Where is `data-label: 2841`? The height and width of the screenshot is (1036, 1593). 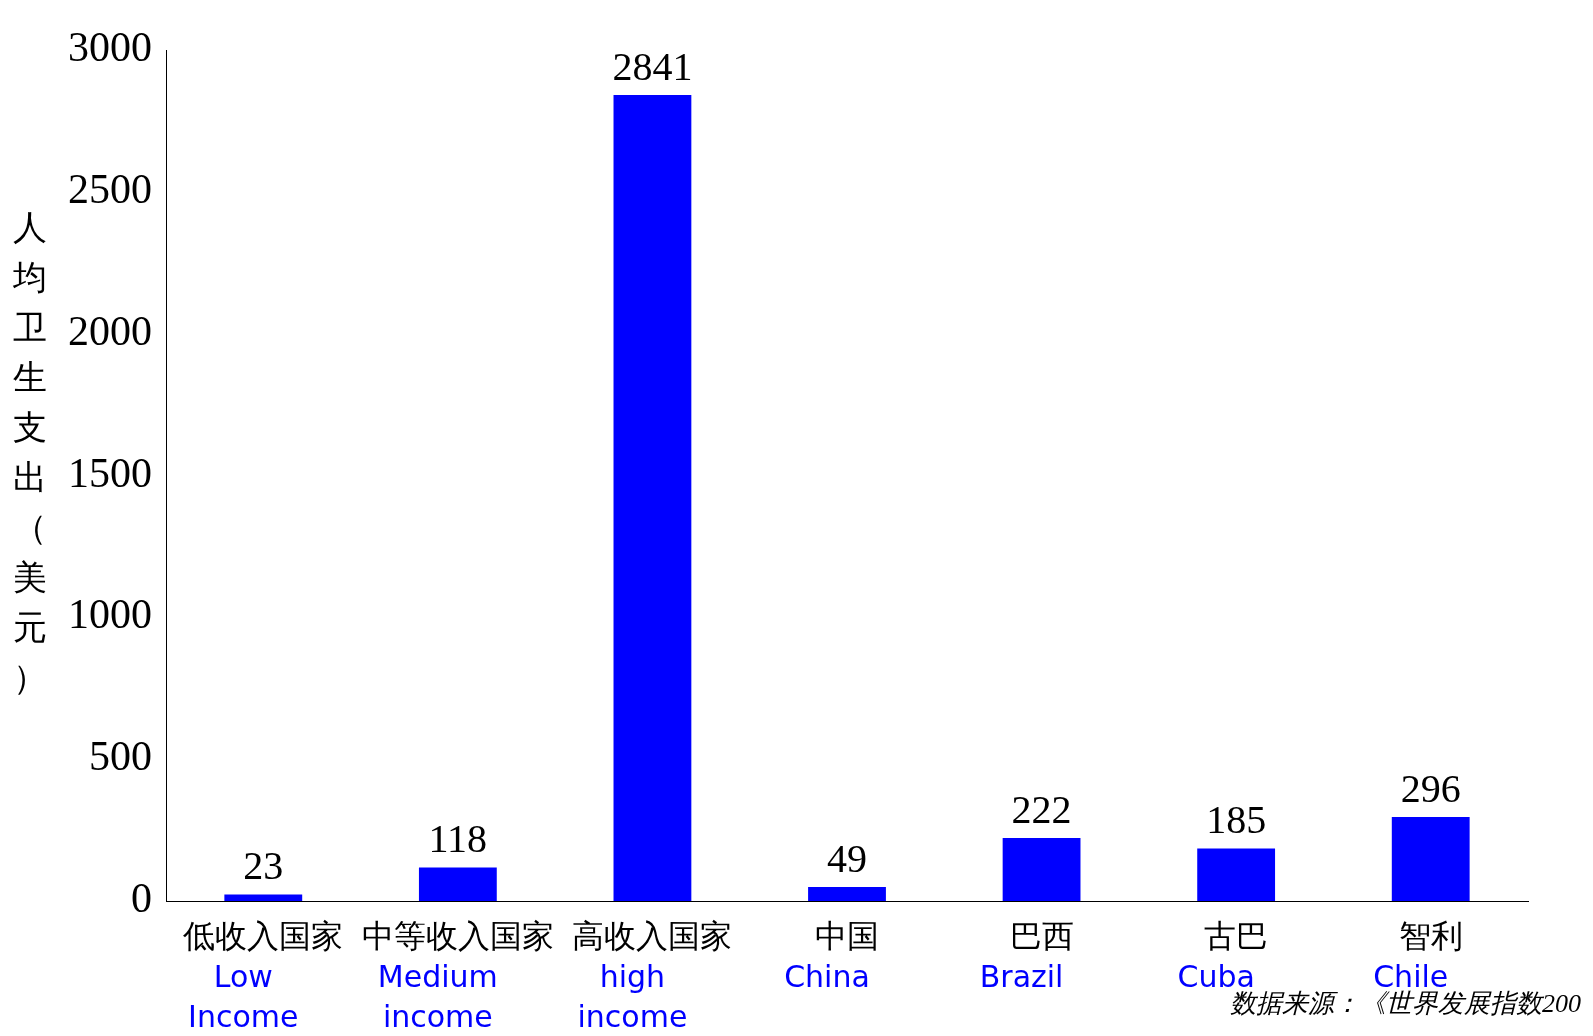 data-label: 2841 is located at coordinates (652, 66).